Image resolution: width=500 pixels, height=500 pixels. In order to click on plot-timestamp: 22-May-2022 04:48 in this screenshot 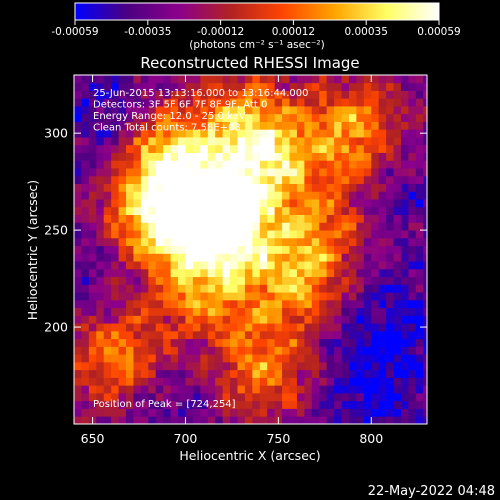, I will do `click(431, 491)`.